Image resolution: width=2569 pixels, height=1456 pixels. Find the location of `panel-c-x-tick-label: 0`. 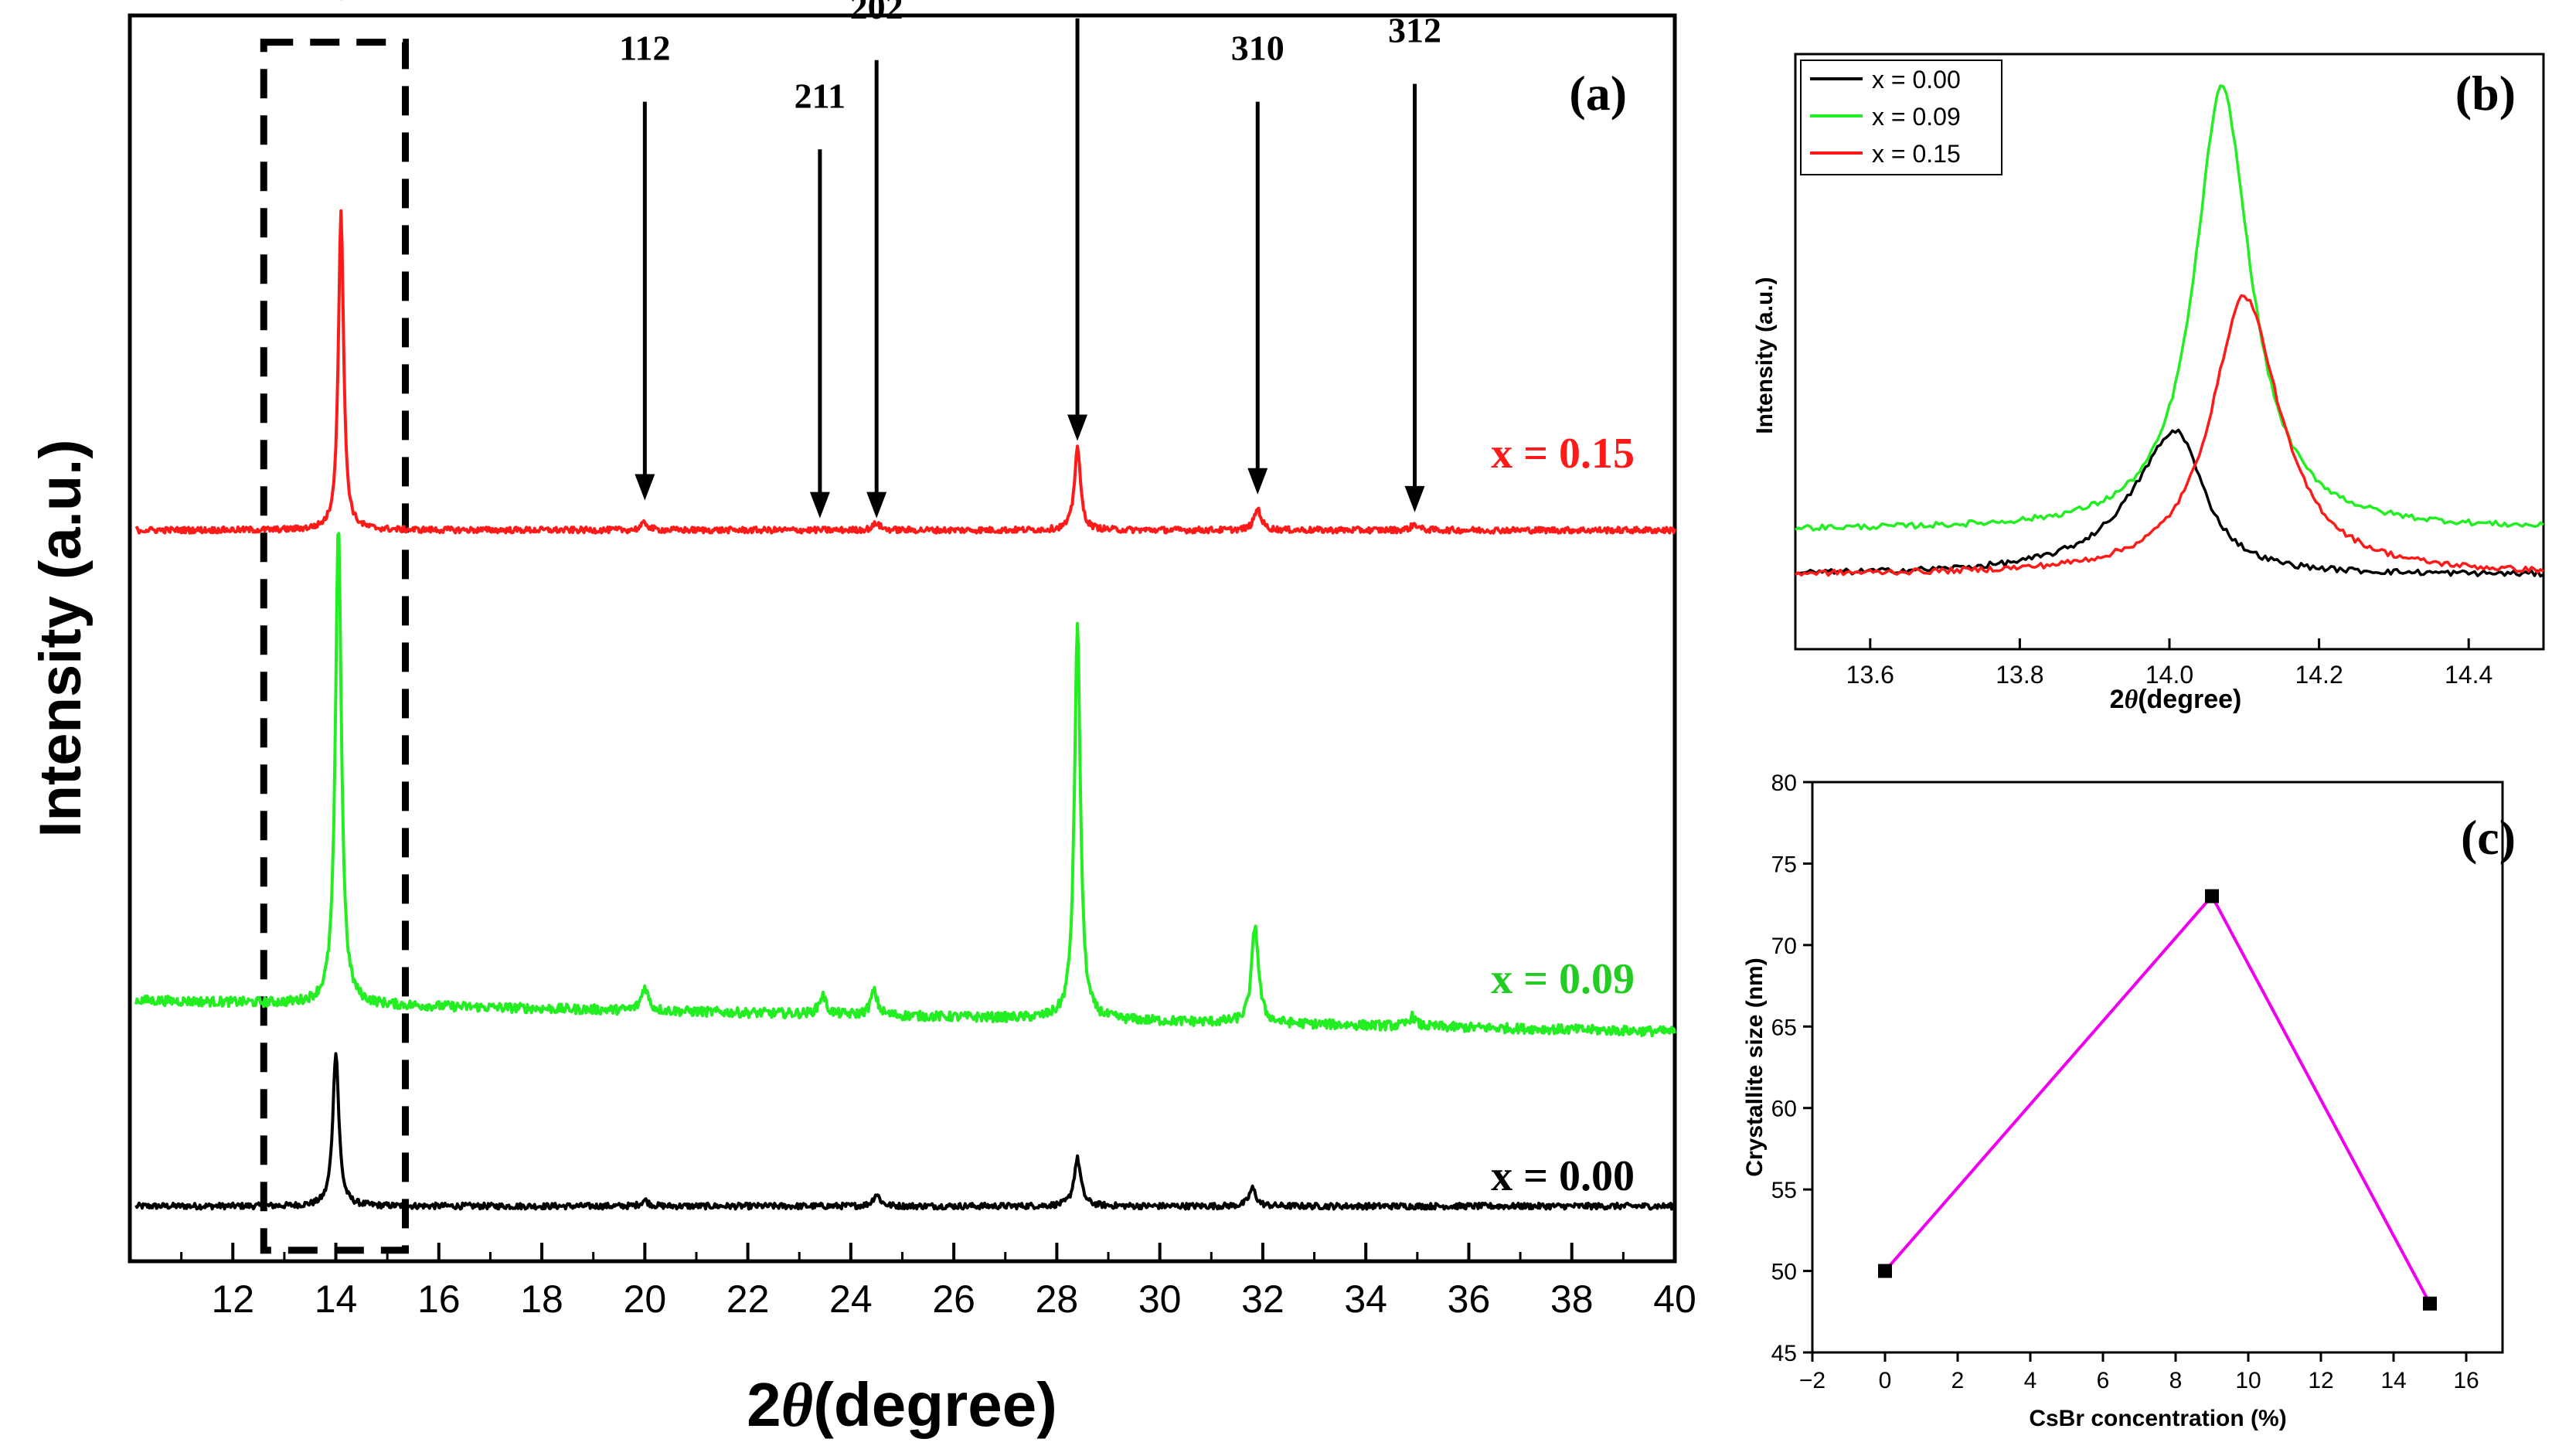

panel-c-x-tick-label: 0 is located at coordinates (1886, 1381).